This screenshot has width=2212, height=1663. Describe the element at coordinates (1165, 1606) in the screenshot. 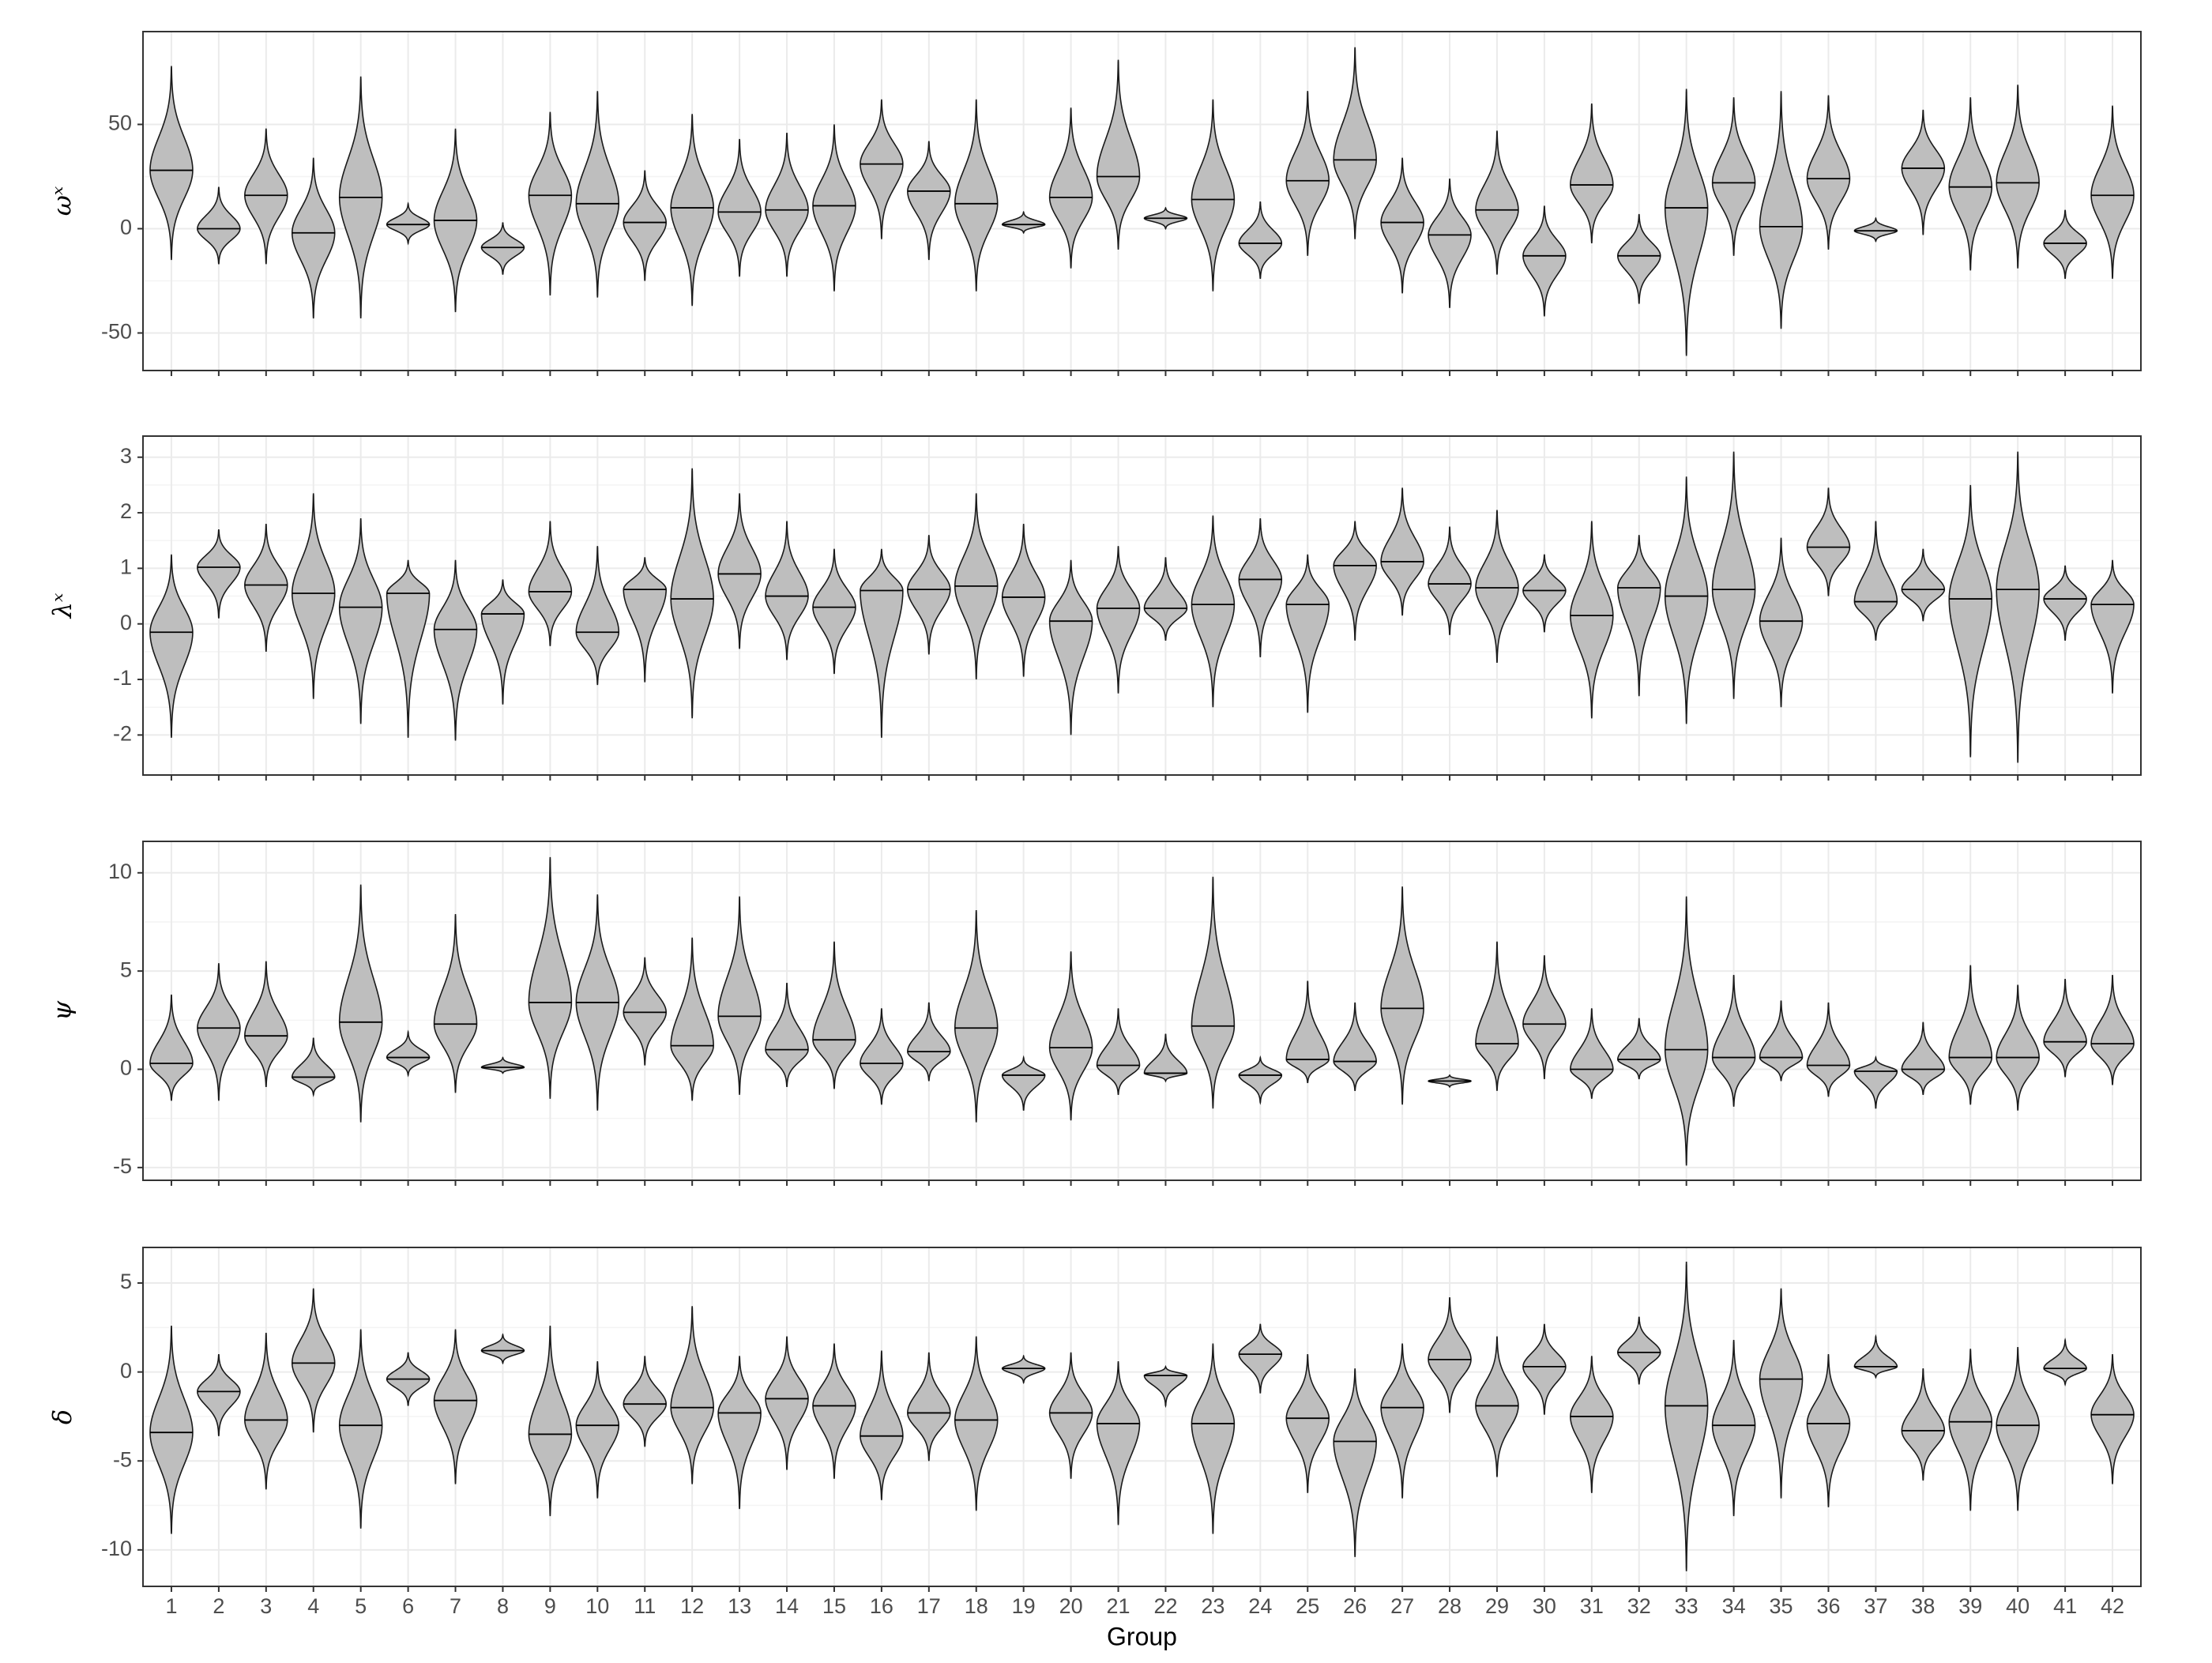

I see `x-tick-label: 22` at that location.